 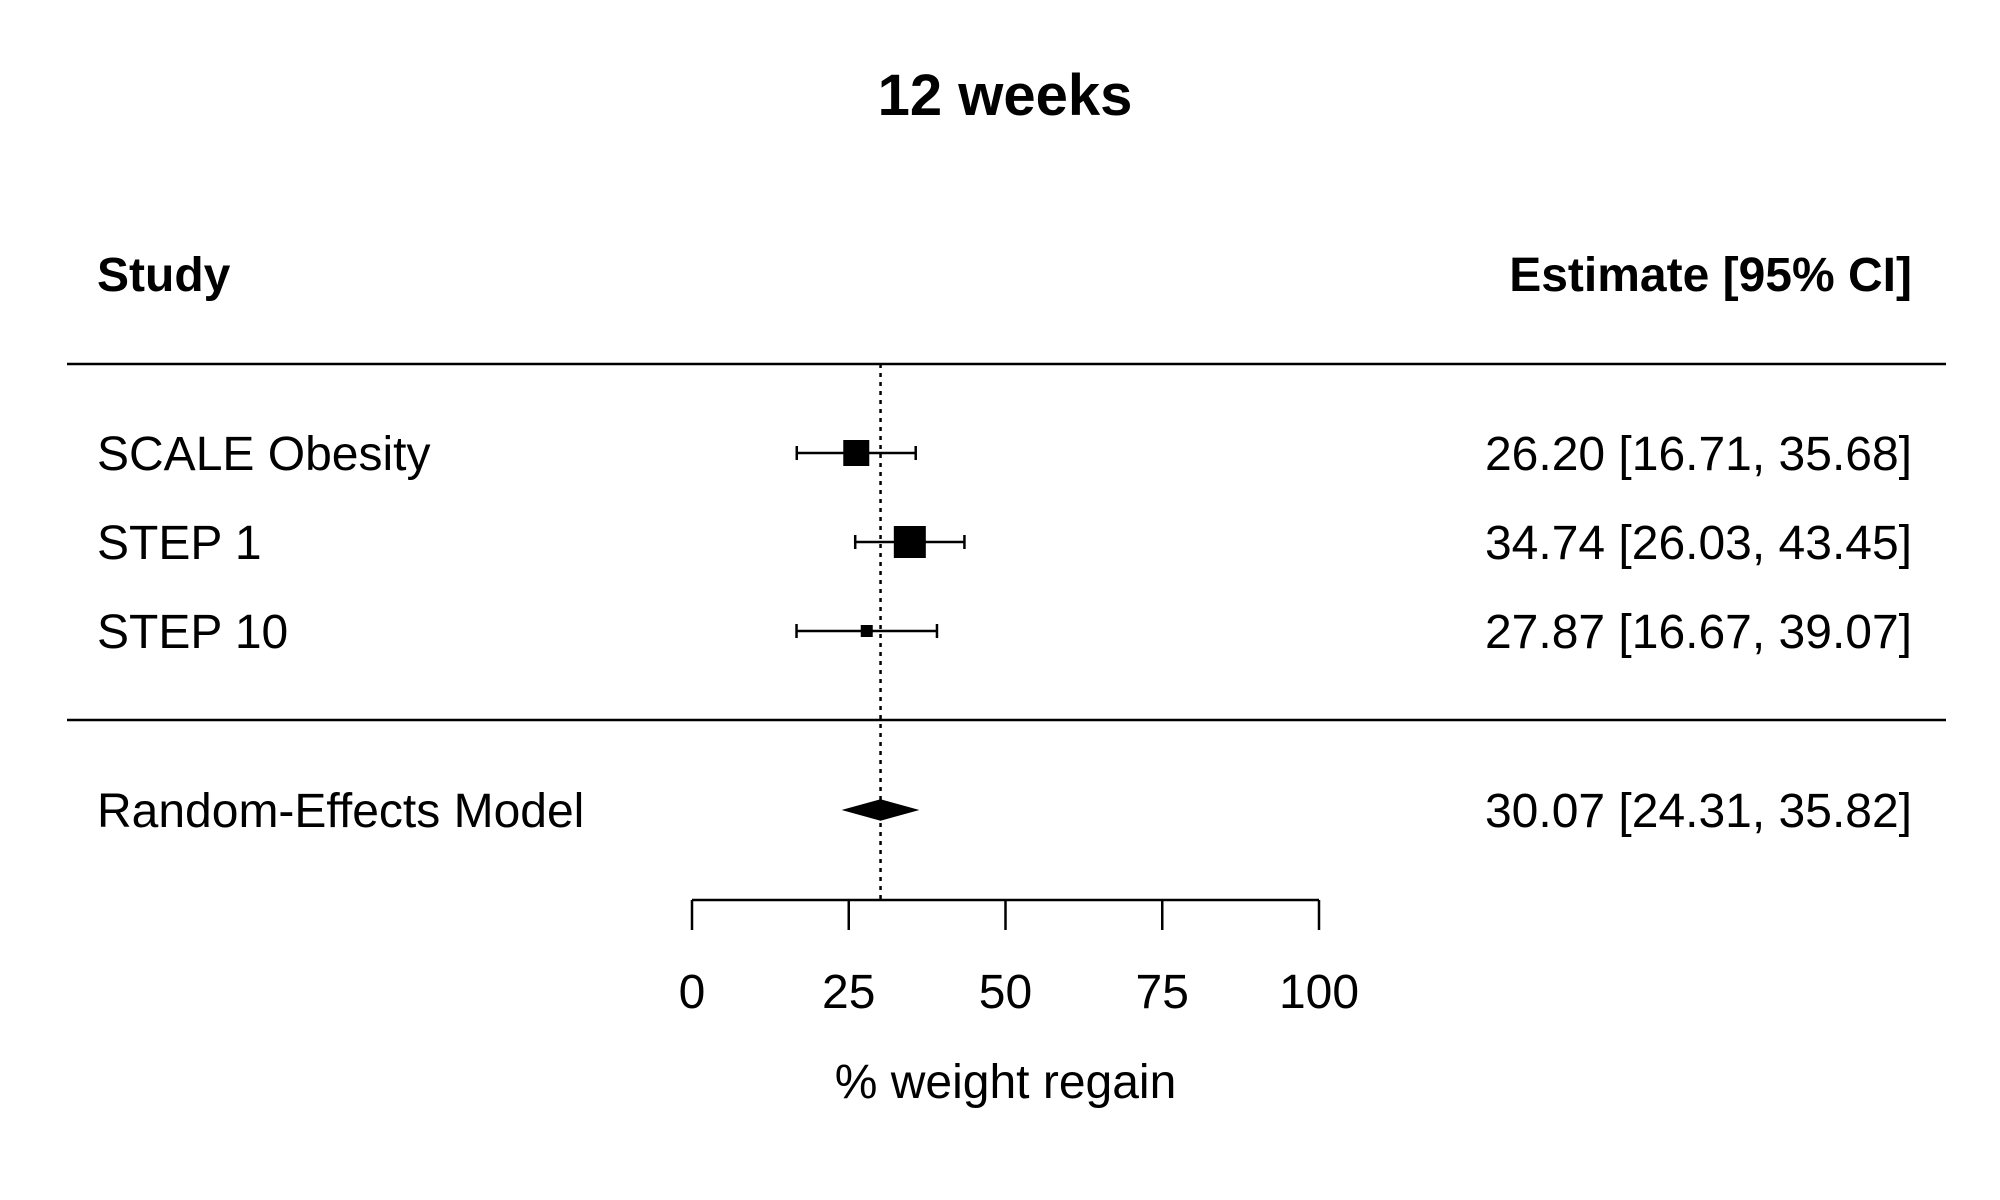 I want to click on x-tick-label: 100, so click(x=1319, y=992).